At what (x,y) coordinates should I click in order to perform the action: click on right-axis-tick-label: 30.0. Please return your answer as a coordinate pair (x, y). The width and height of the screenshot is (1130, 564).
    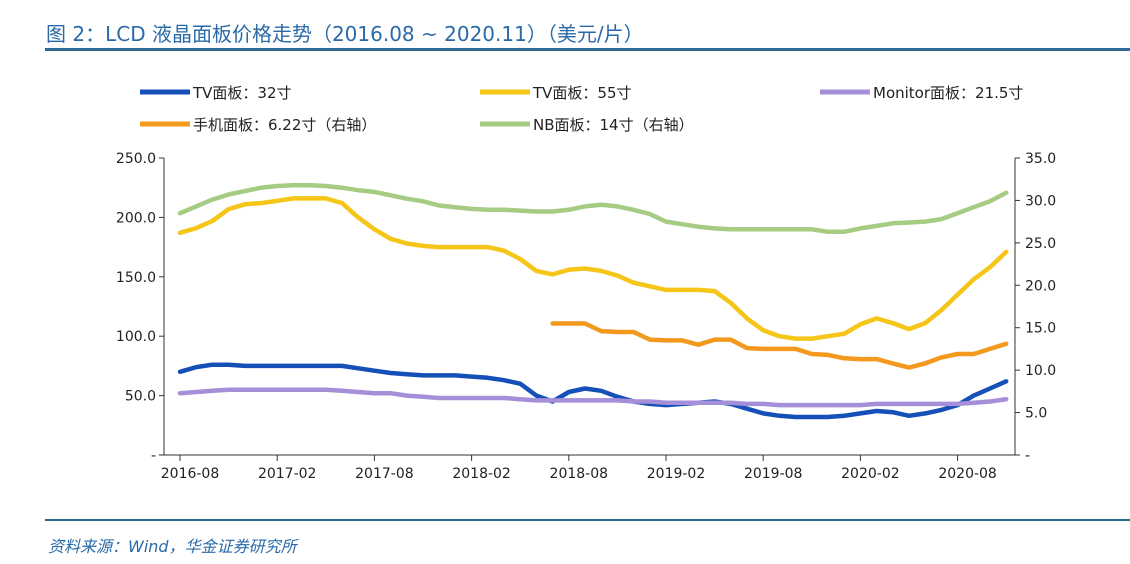
    Looking at the image, I should click on (1040, 201).